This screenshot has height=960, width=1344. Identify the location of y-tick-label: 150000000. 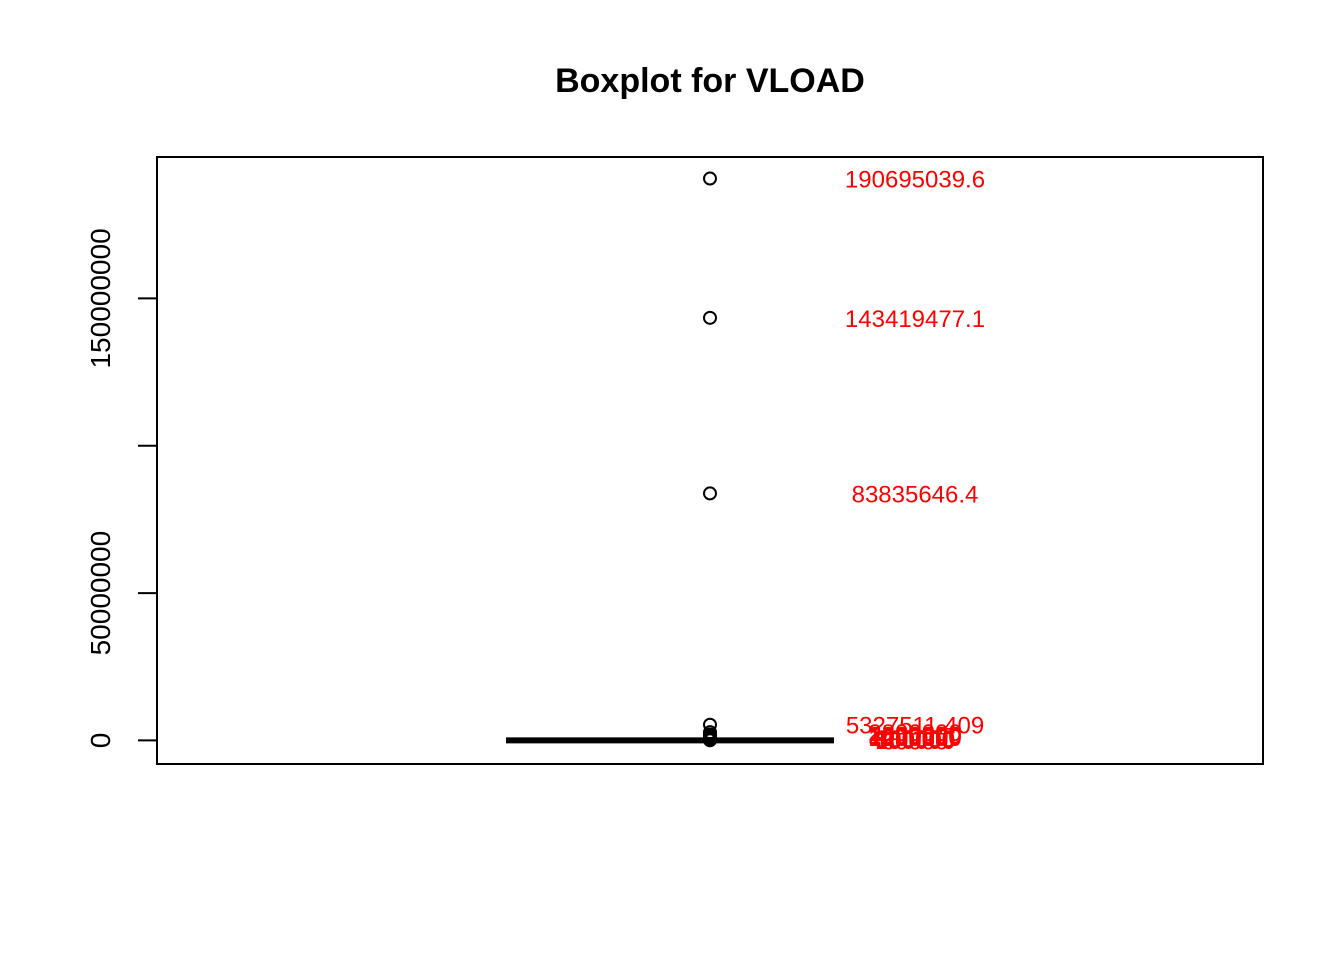
(100, 298).